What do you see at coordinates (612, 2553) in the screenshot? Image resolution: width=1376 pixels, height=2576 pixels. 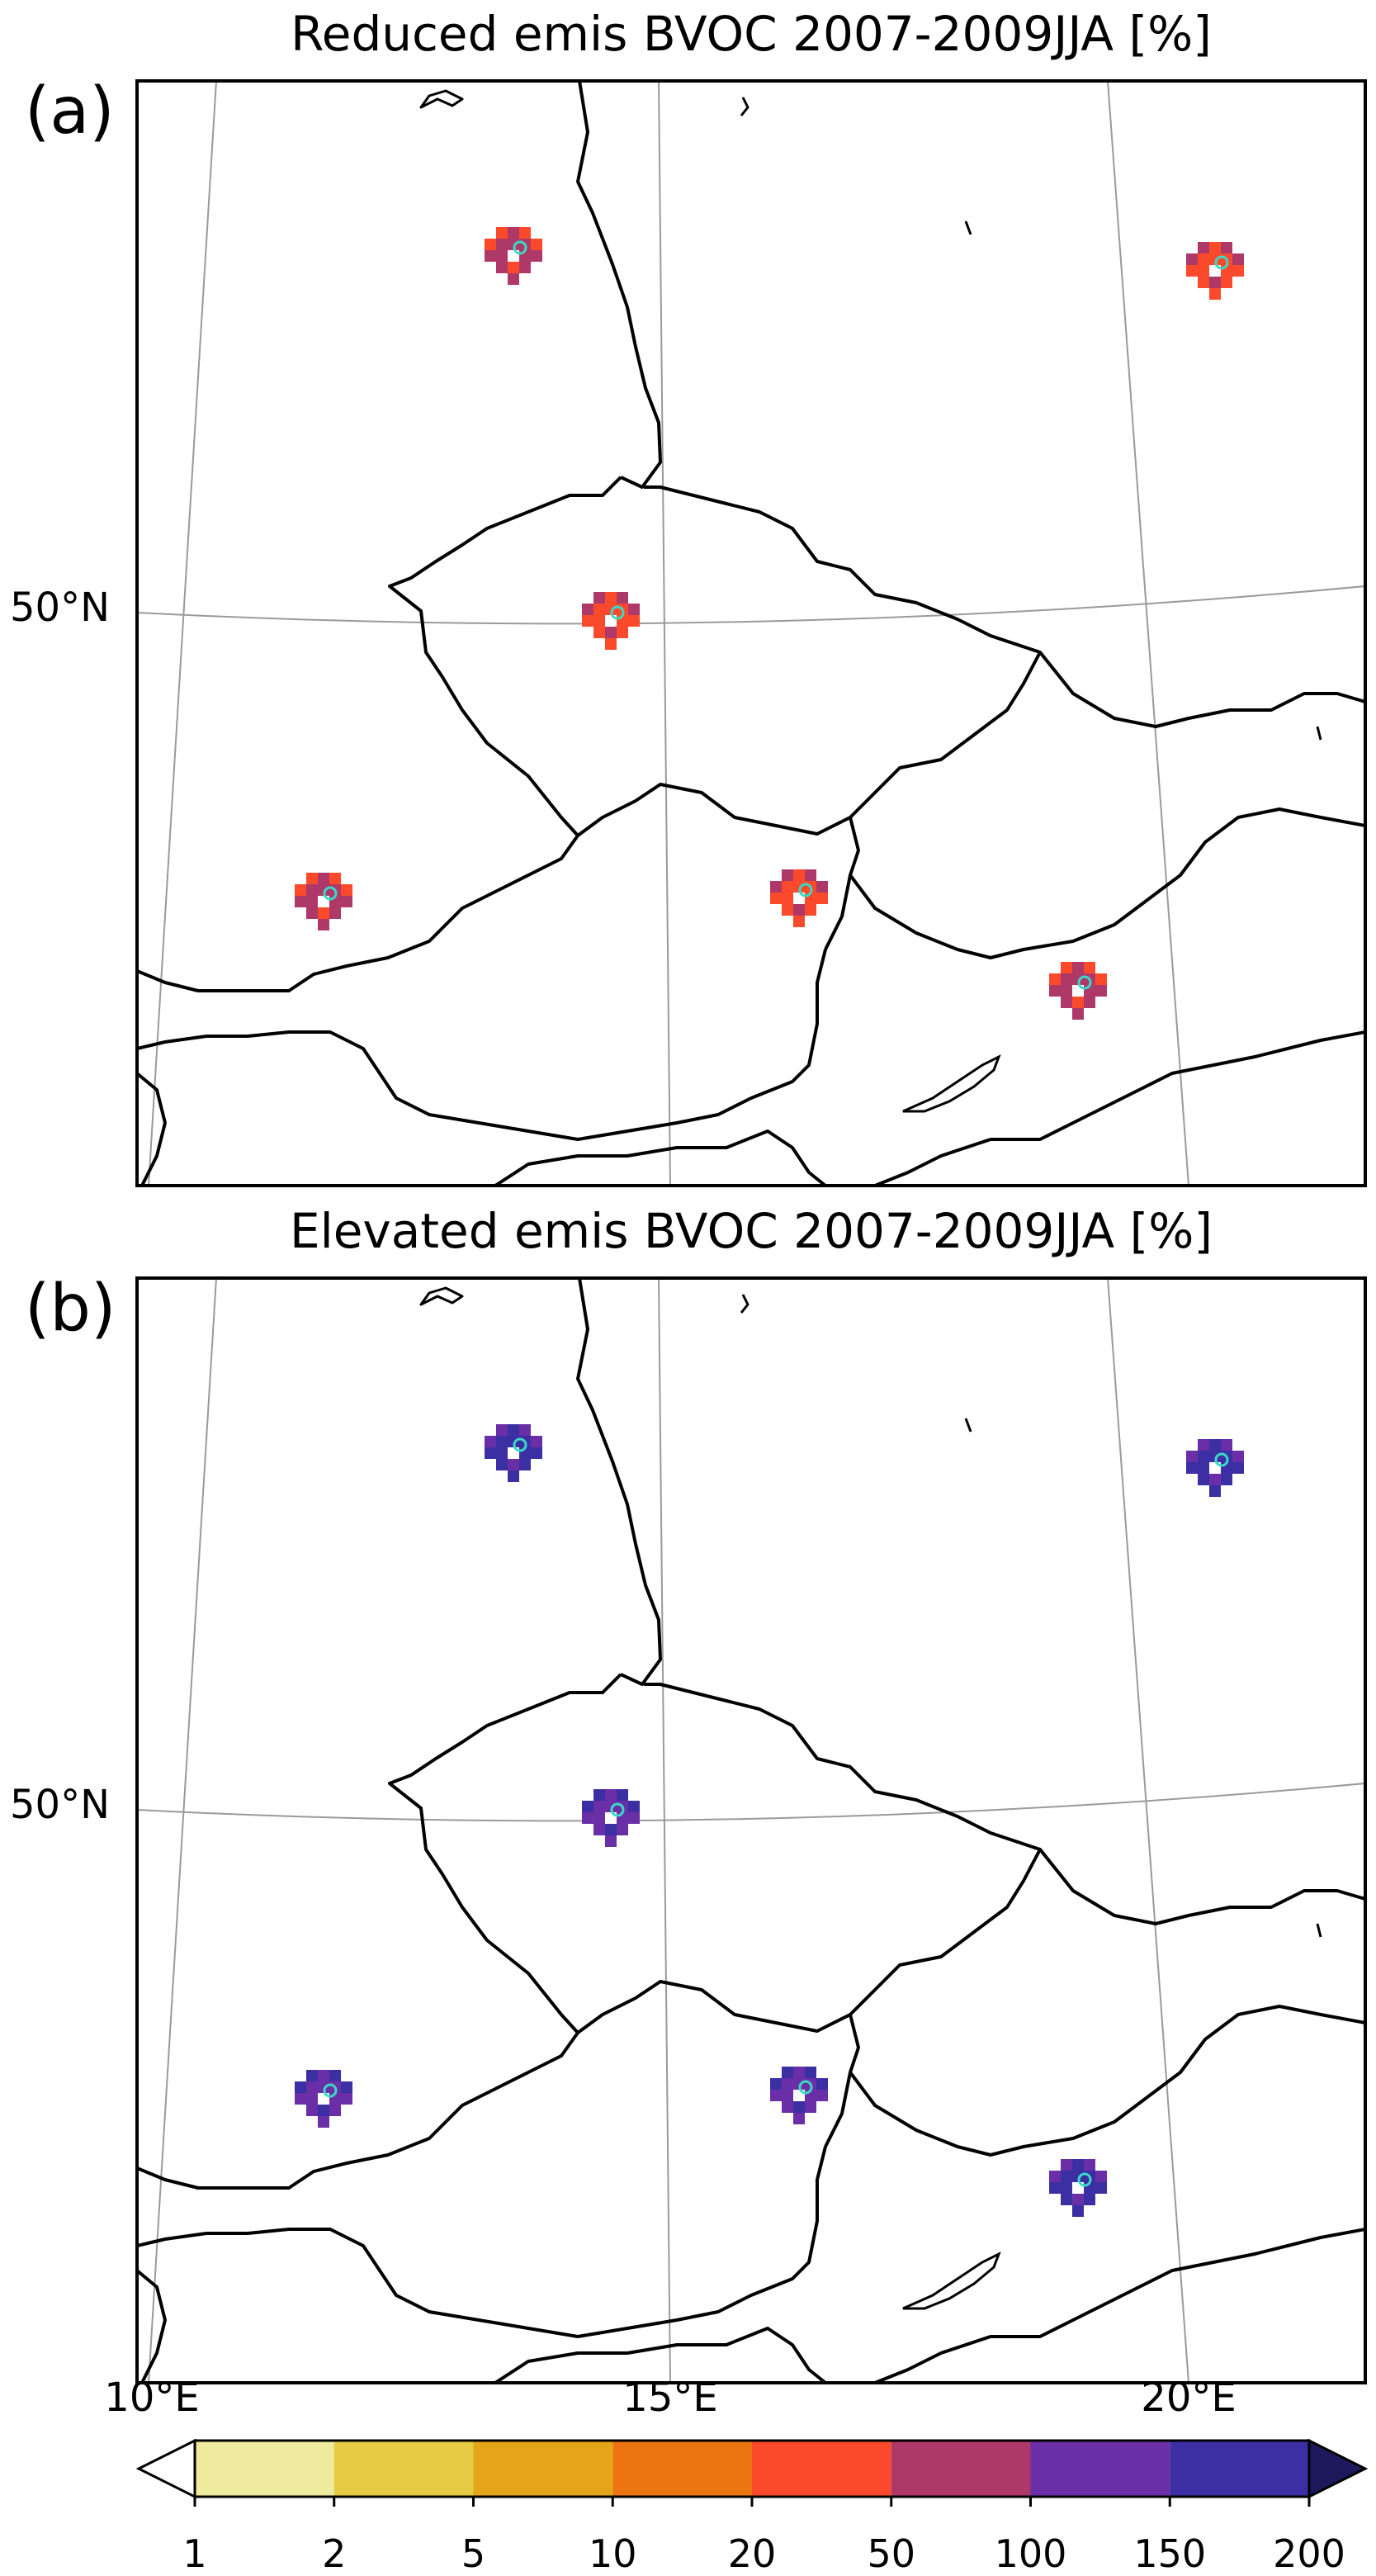 I see `colorbar-tick-label: 10` at bounding box center [612, 2553].